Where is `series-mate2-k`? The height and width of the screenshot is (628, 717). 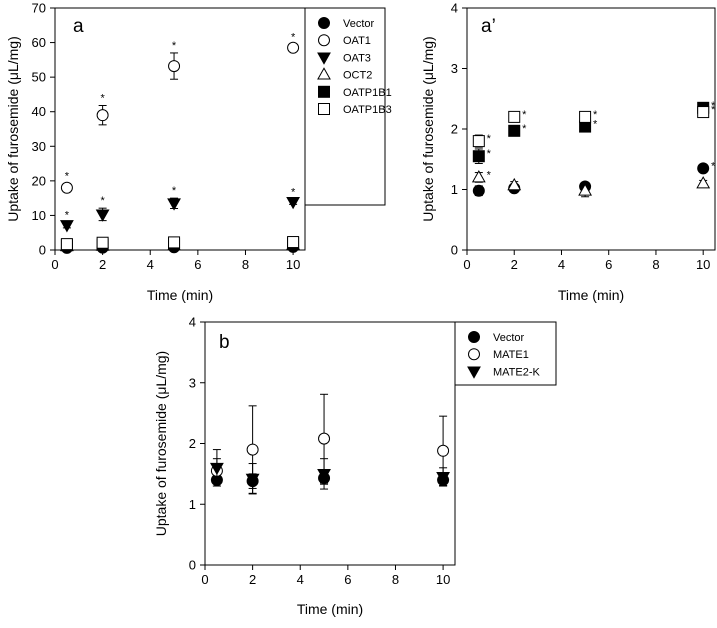 series-mate2-k is located at coordinates (330, 472).